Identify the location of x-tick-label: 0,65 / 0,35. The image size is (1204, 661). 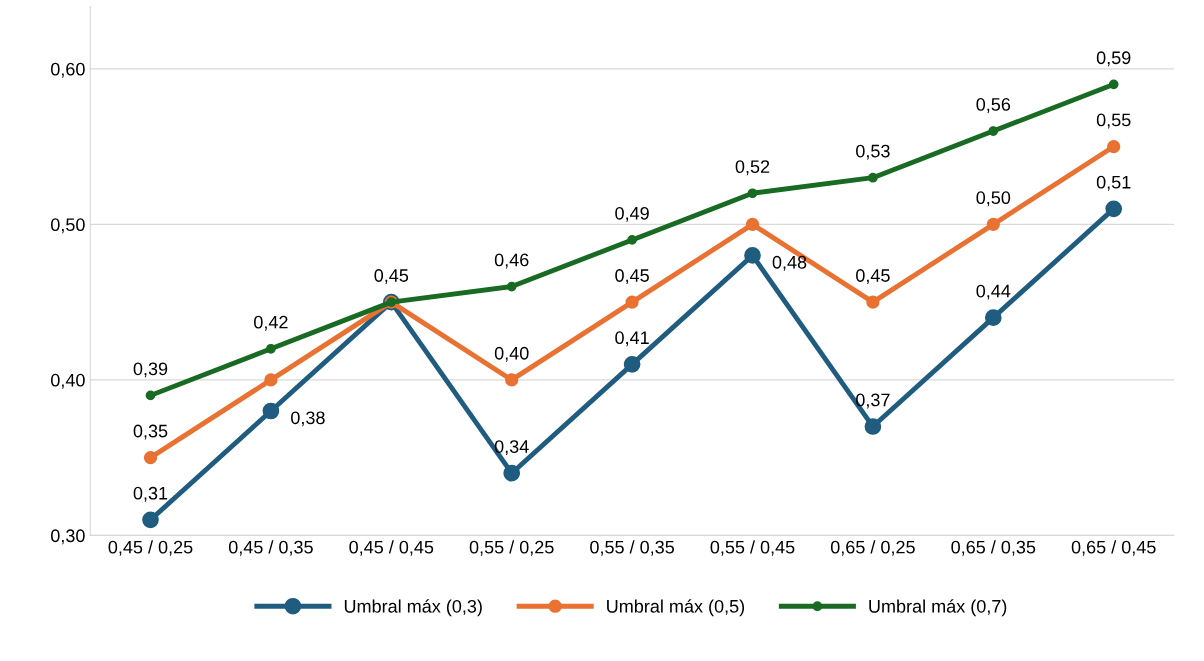
(993, 548).